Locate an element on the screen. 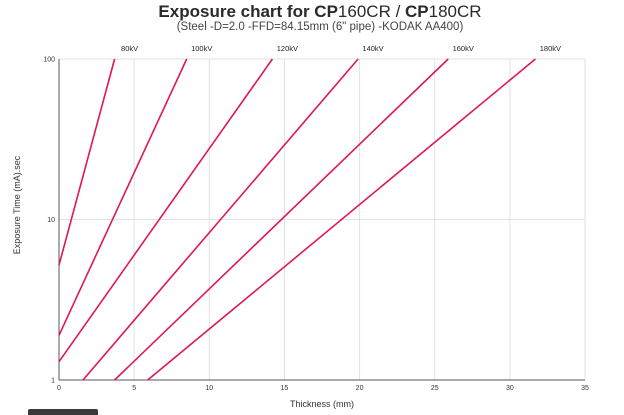  series-label-80kV: 80kV is located at coordinates (129, 48).